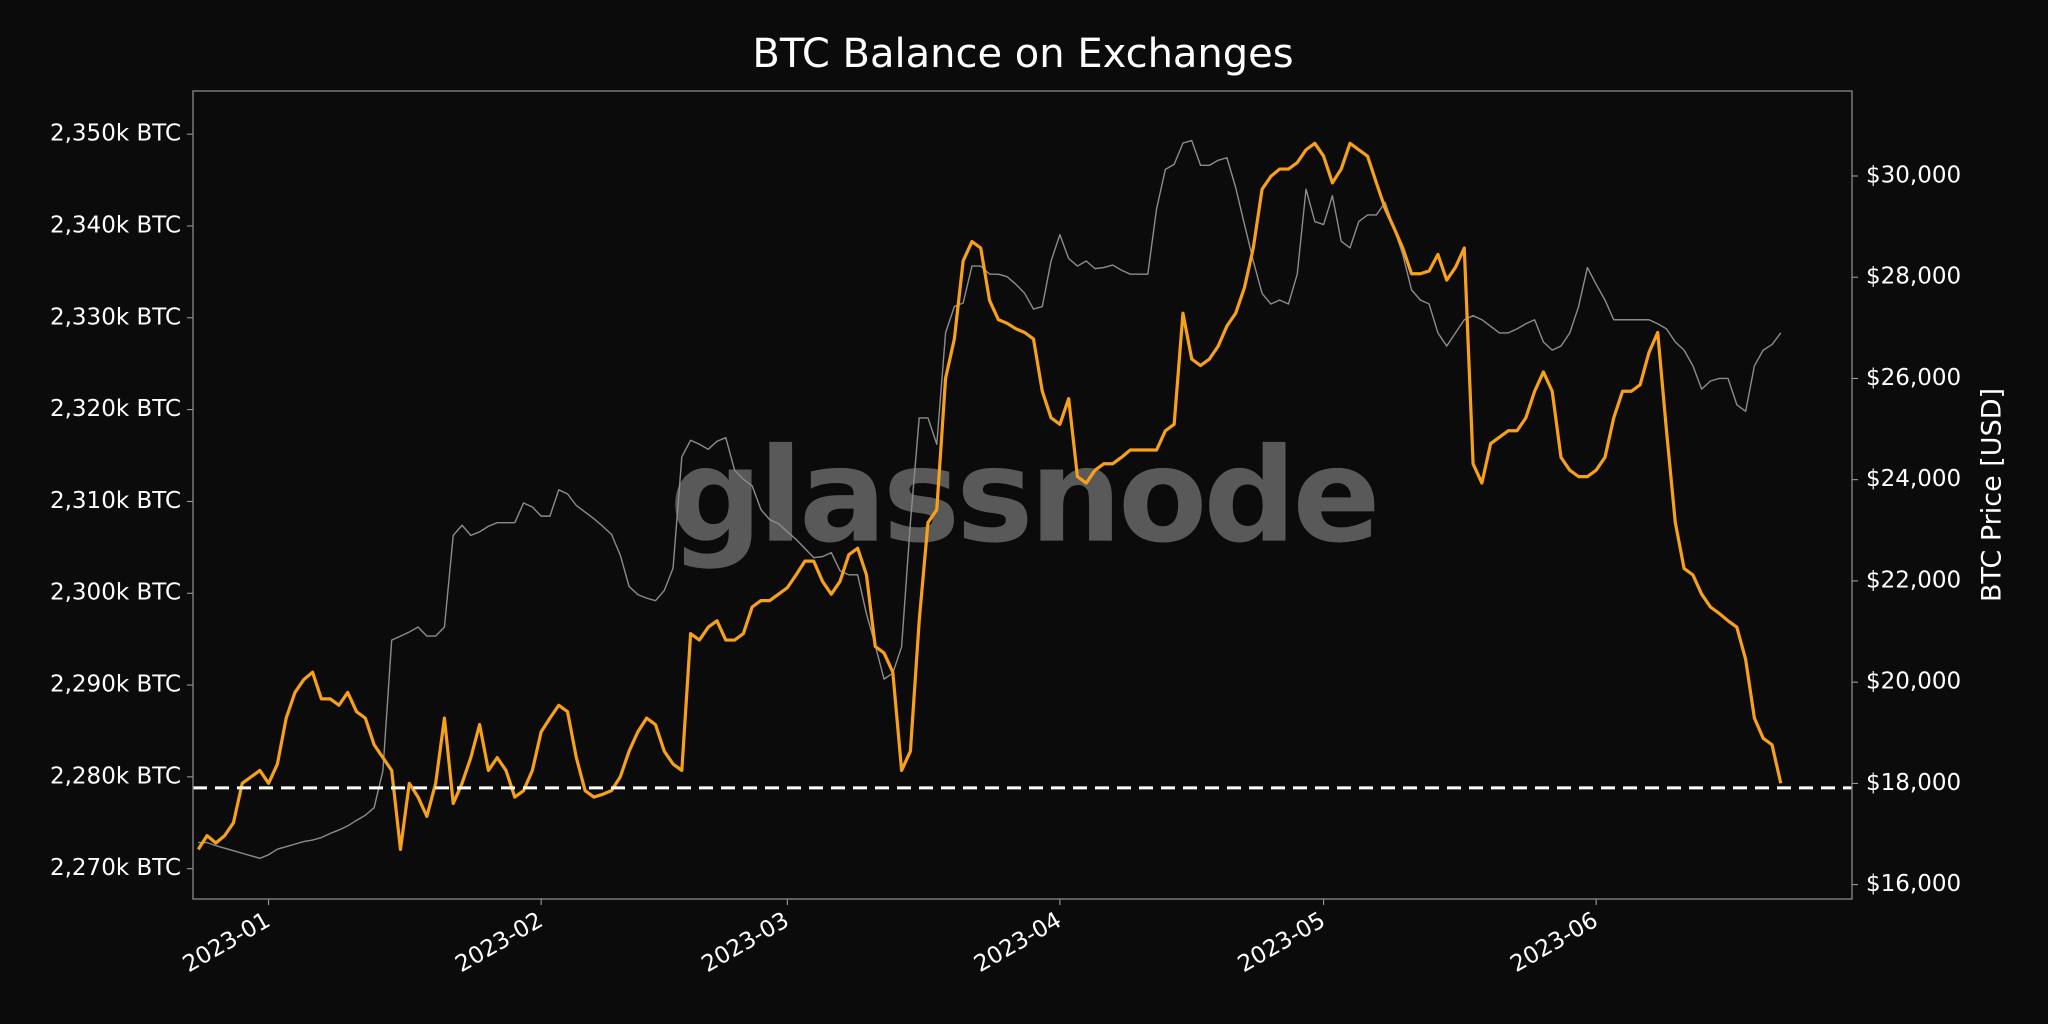  What do you see at coordinates (115, 776) in the screenshot?
I see `y-tick-label: 2,280k BTC` at bounding box center [115, 776].